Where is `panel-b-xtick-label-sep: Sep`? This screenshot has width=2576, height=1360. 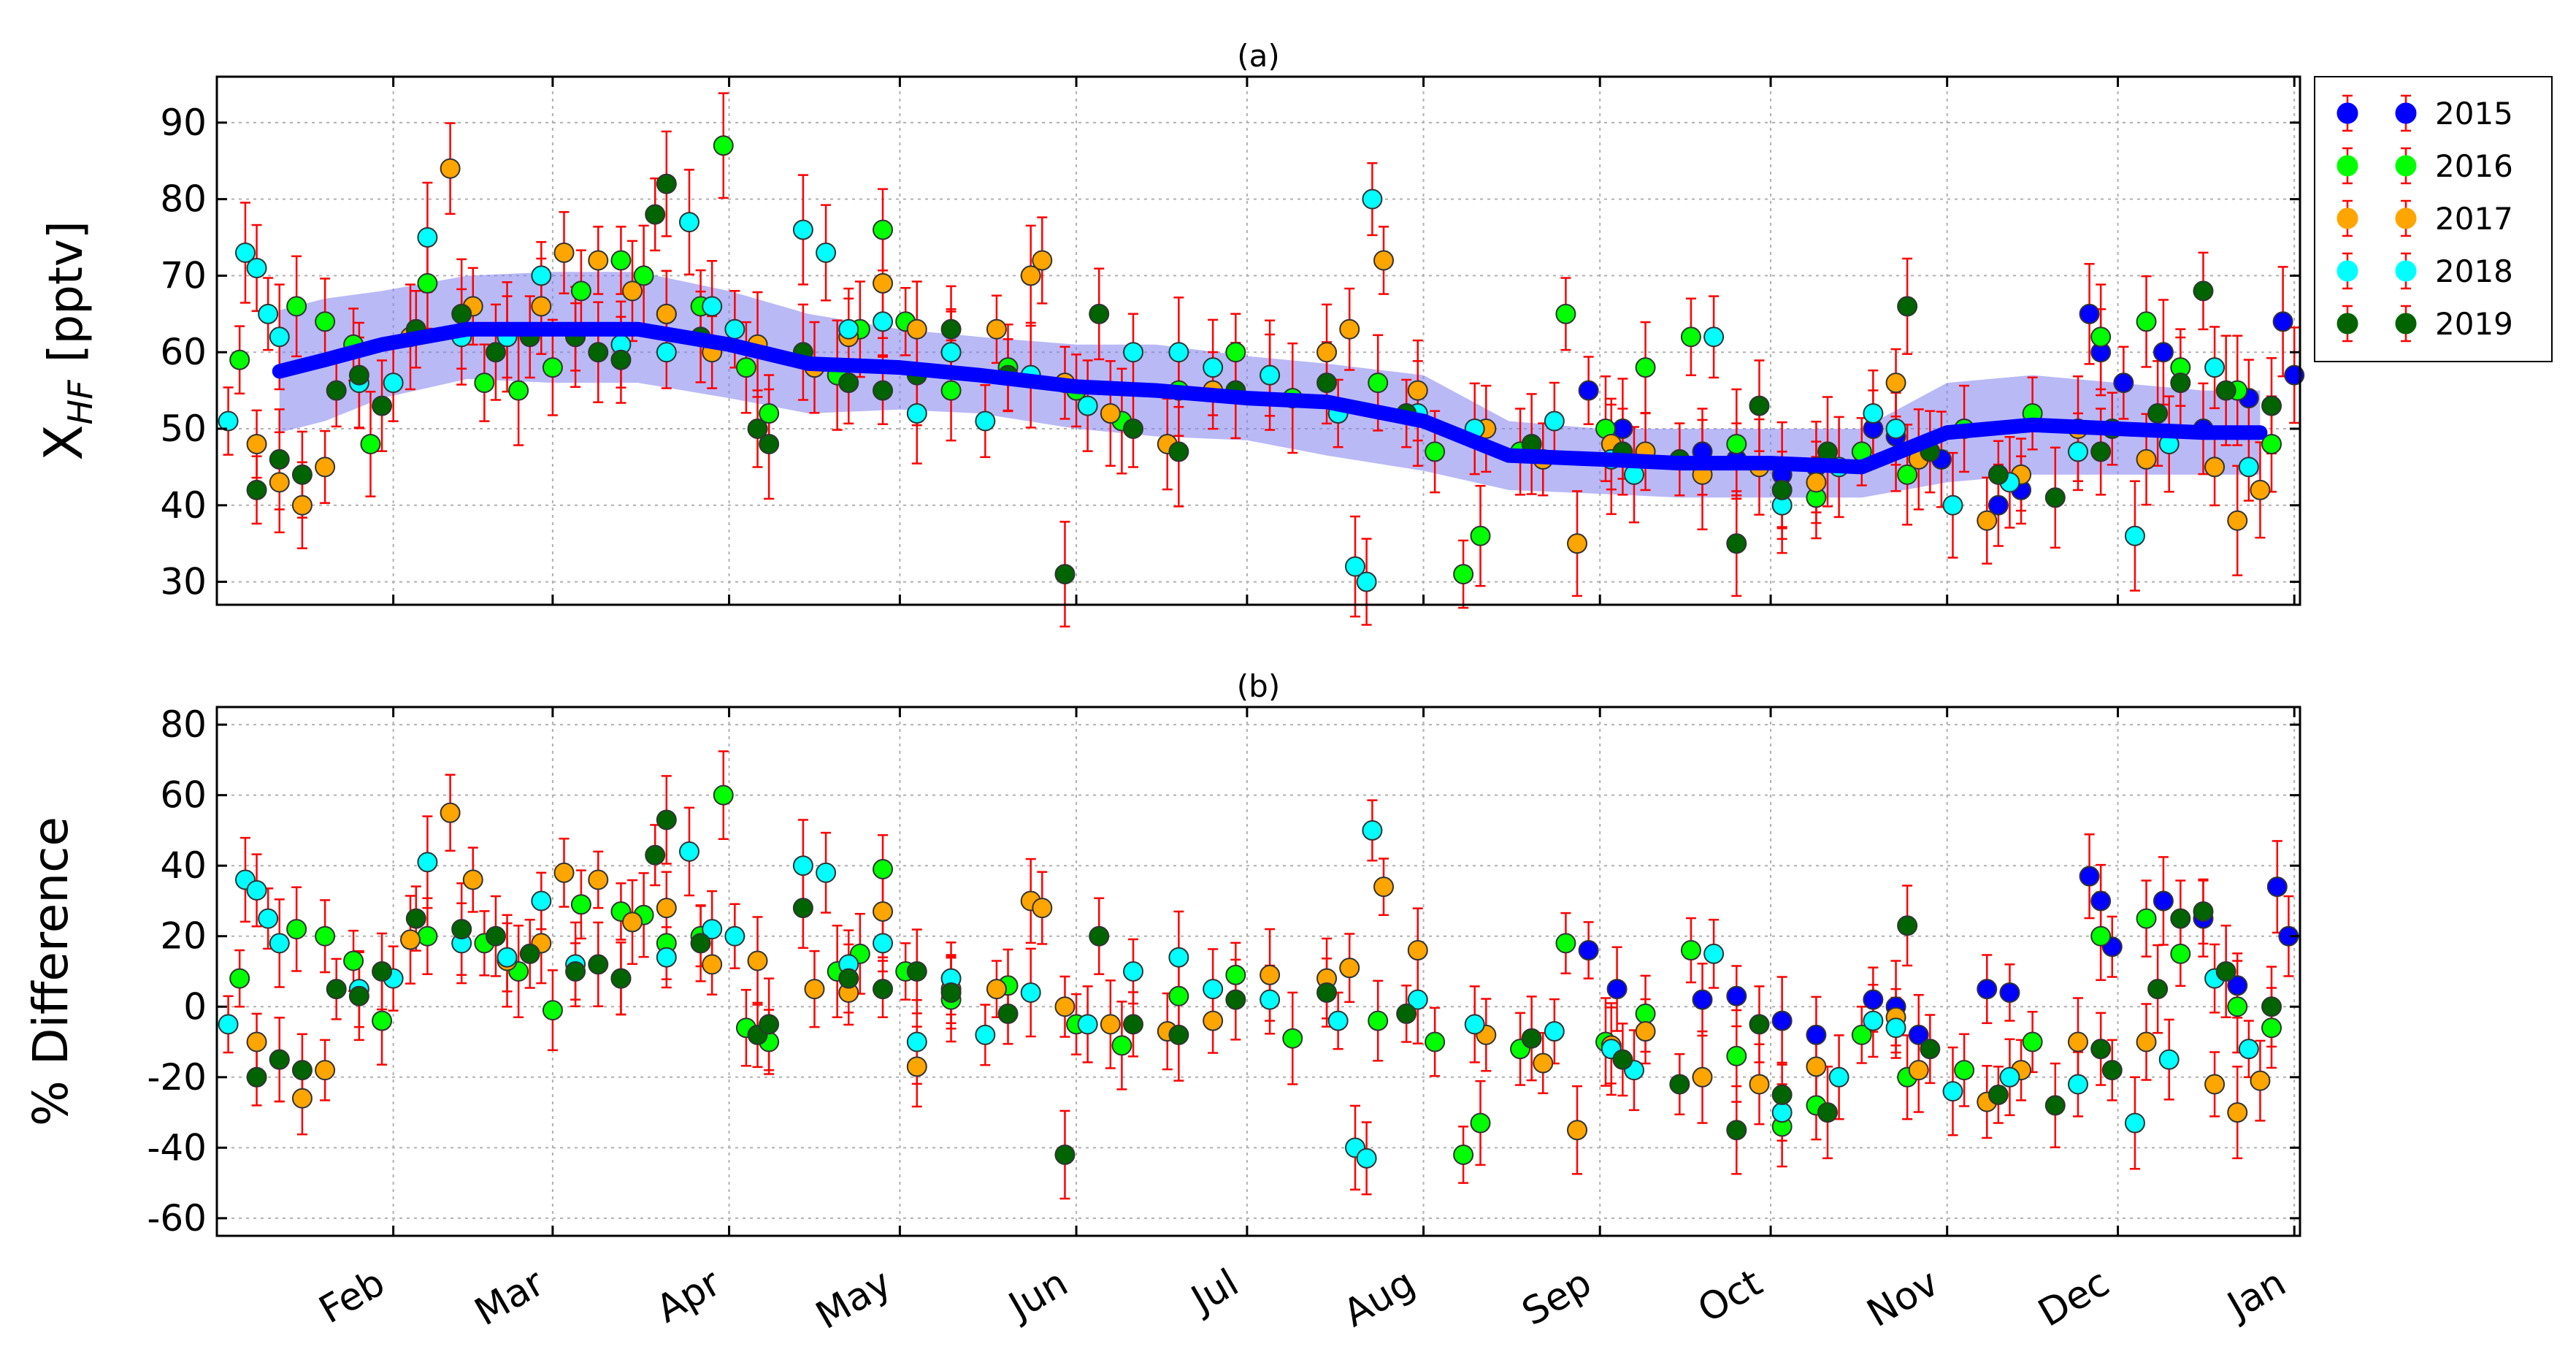
panel-b-xtick-label-sep: Sep is located at coordinates (1557, 1297).